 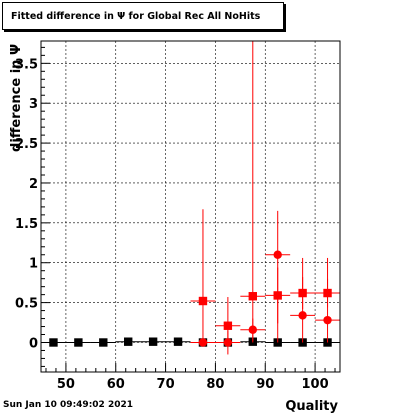 I want to click on y-tick-label: 0.5, so click(x=26, y=304).